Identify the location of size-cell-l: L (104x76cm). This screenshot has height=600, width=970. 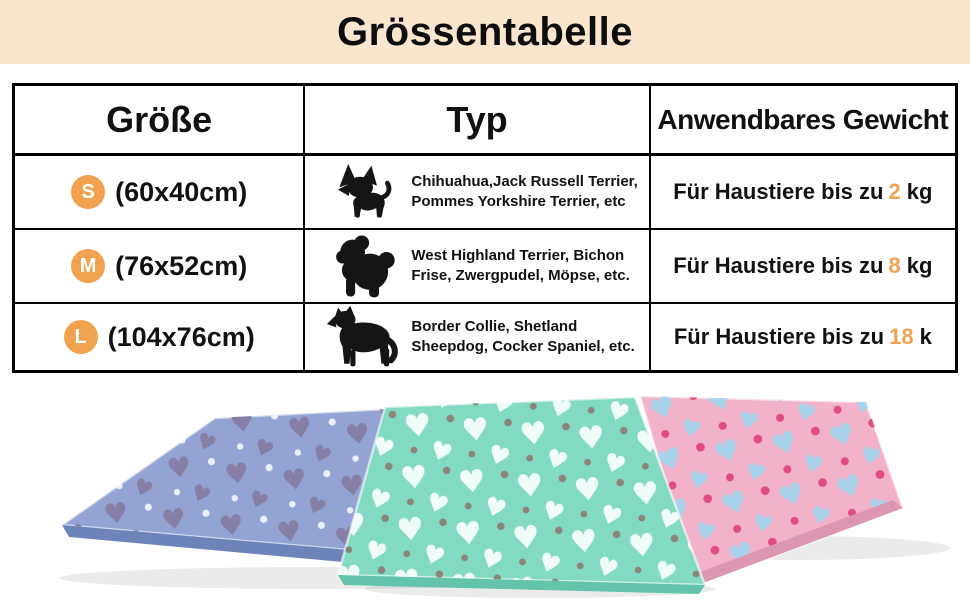
(159, 337).